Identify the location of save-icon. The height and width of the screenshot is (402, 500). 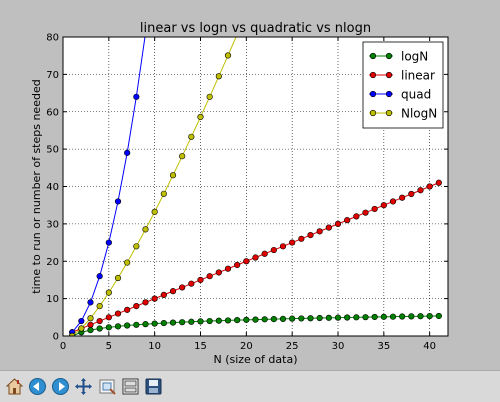
(153, 386).